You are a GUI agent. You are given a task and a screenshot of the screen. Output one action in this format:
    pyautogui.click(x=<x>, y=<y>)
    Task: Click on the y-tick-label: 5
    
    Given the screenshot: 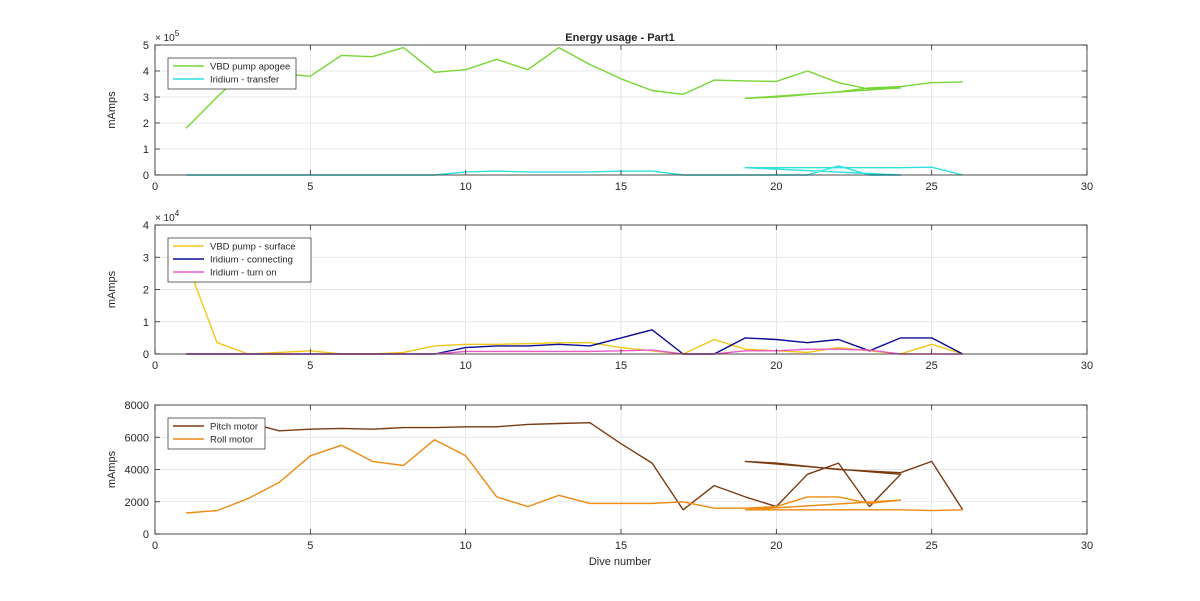 What is the action you would take?
    pyautogui.click(x=146, y=46)
    